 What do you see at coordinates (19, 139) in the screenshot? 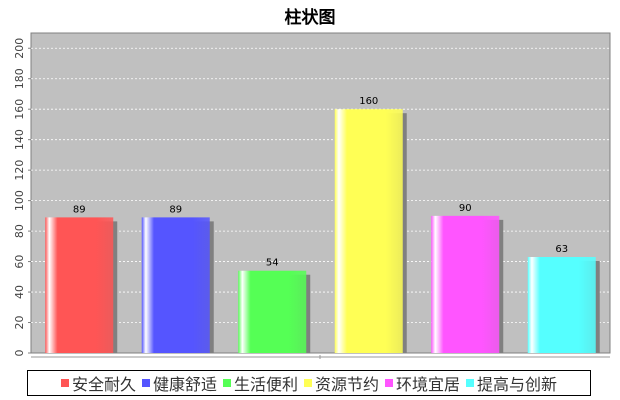
I see `y-tick-label: 140` at bounding box center [19, 139].